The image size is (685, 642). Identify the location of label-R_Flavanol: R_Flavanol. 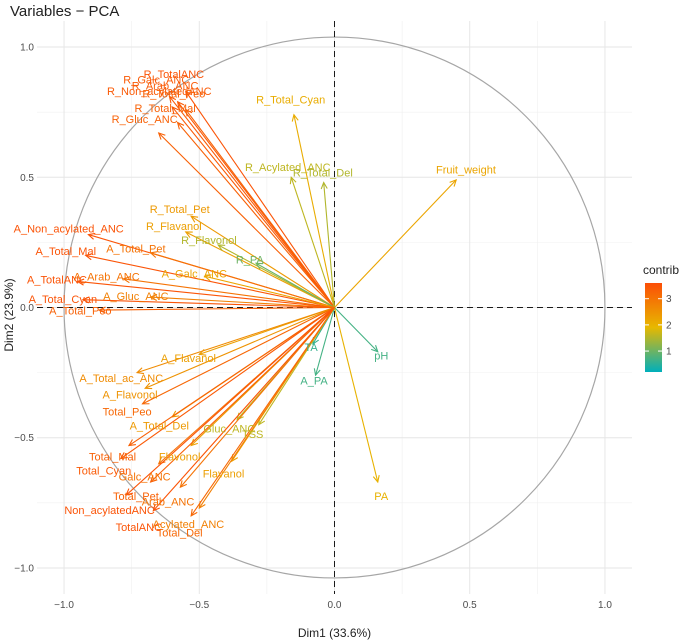
(174, 227).